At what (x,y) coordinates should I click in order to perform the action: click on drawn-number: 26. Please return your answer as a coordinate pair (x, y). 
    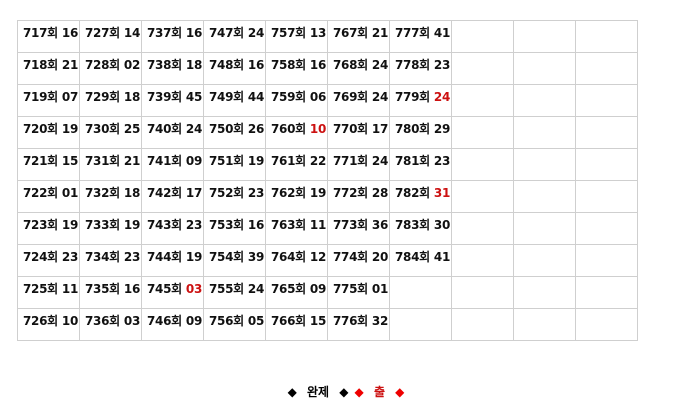
    Looking at the image, I should click on (255, 129).